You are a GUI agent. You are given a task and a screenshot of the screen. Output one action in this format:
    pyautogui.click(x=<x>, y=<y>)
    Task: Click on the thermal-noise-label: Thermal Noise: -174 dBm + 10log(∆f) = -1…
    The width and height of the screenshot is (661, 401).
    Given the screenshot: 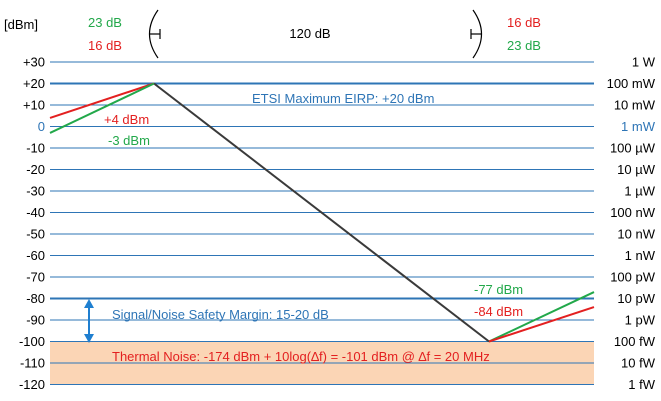 What is the action you would take?
    pyautogui.click(x=301, y=356)
    